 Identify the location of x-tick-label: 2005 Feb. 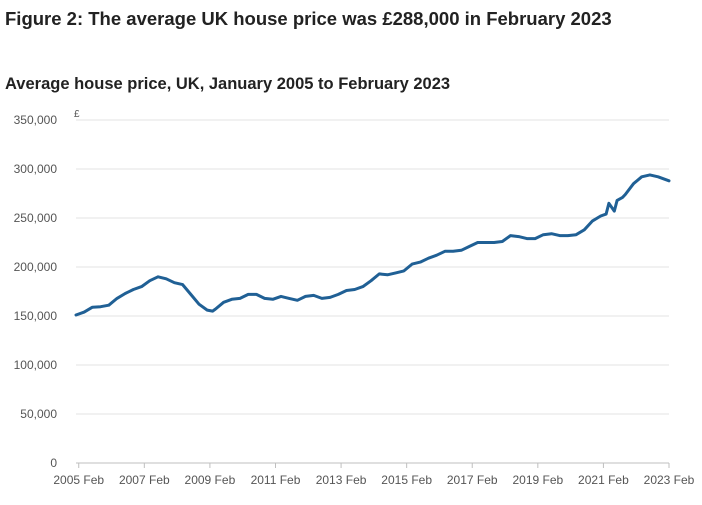
(78, 480).